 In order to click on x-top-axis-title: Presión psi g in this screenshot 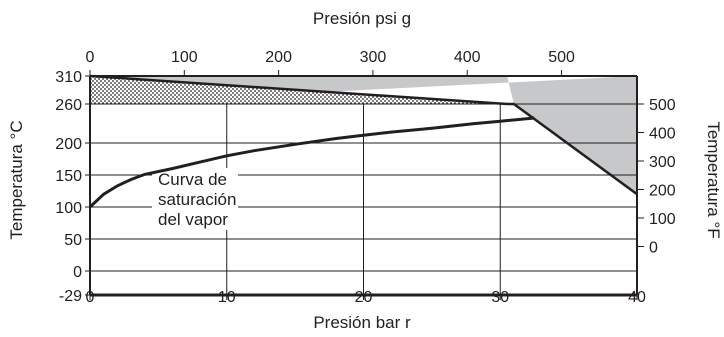, I will do `click(362, 18)`.